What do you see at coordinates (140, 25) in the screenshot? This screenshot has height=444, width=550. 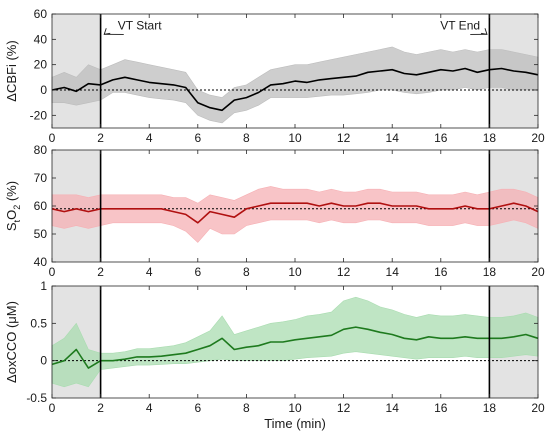 I see `vt-start-annotation: VT Start` at bounding box center [140, 25].